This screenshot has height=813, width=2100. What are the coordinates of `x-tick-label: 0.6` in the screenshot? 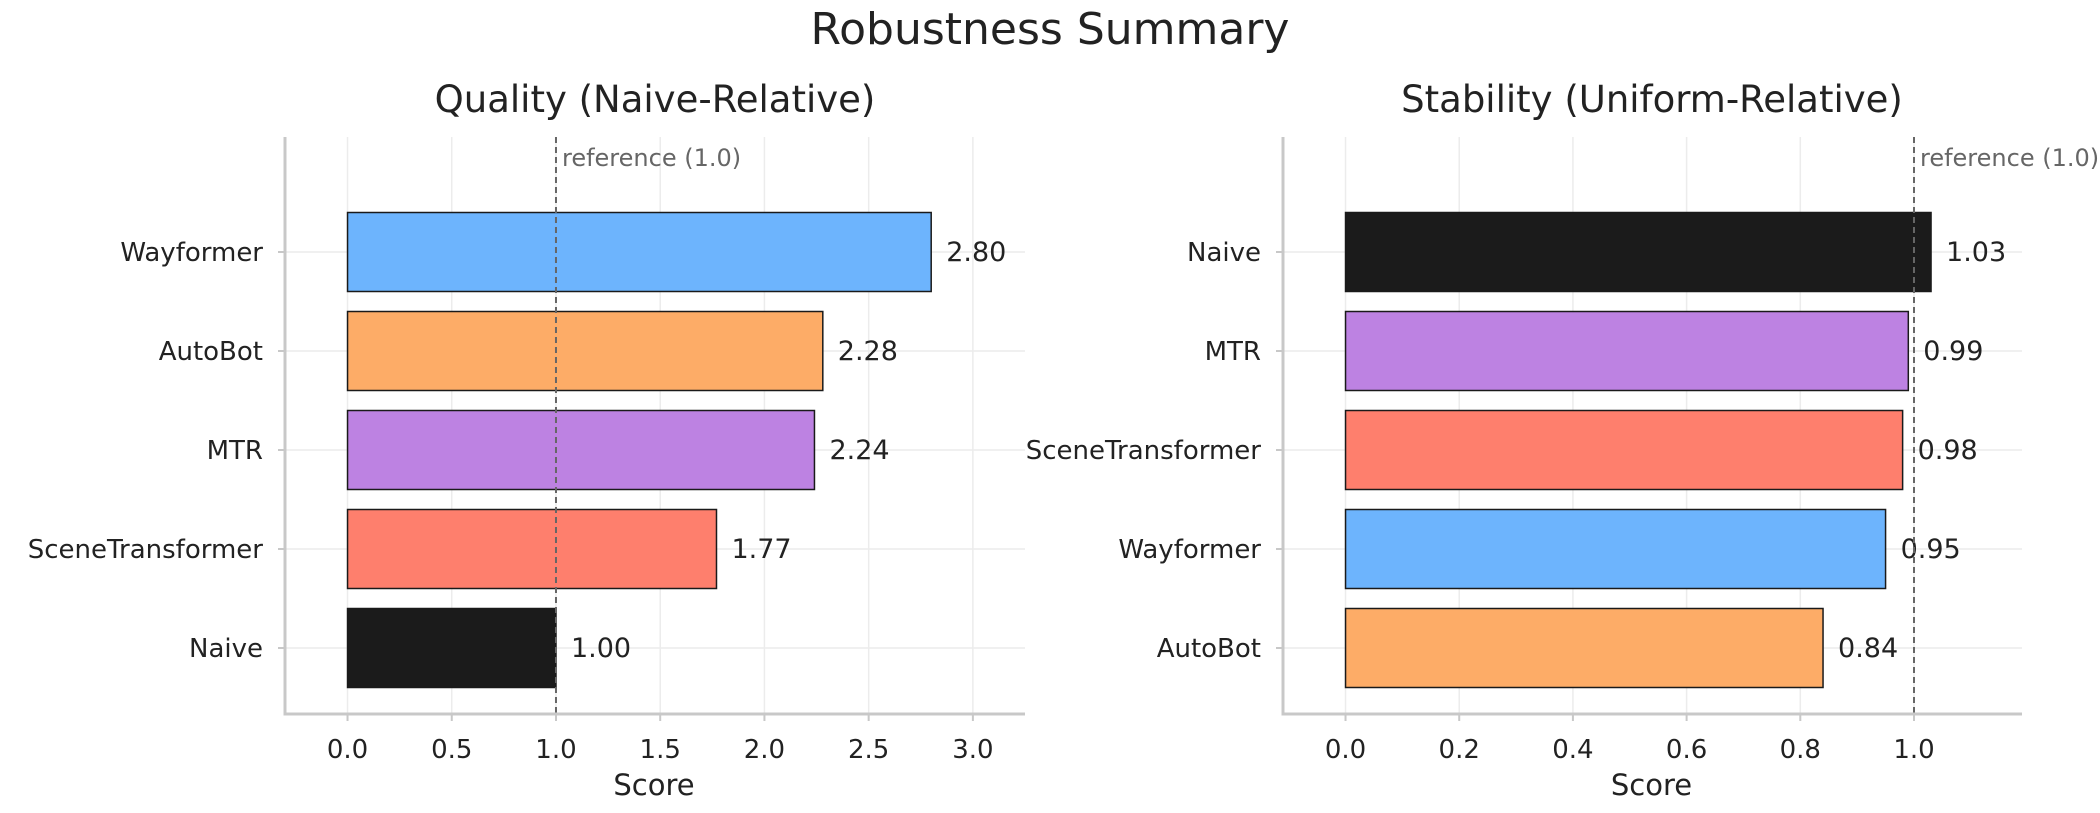 It's located at (1686, 750).